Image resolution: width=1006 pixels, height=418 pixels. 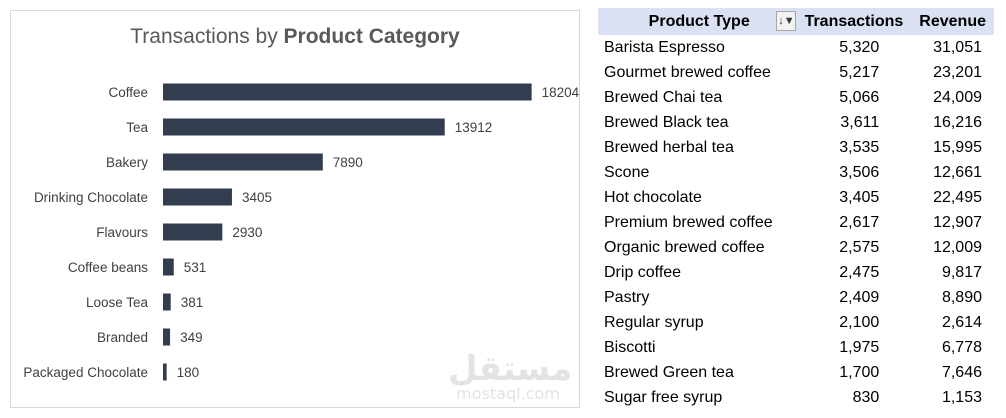 What do you see at coordinates (854, 21) in the screenshot?
I see `header-transactions: Transactions` at bounding box center [854, 21].